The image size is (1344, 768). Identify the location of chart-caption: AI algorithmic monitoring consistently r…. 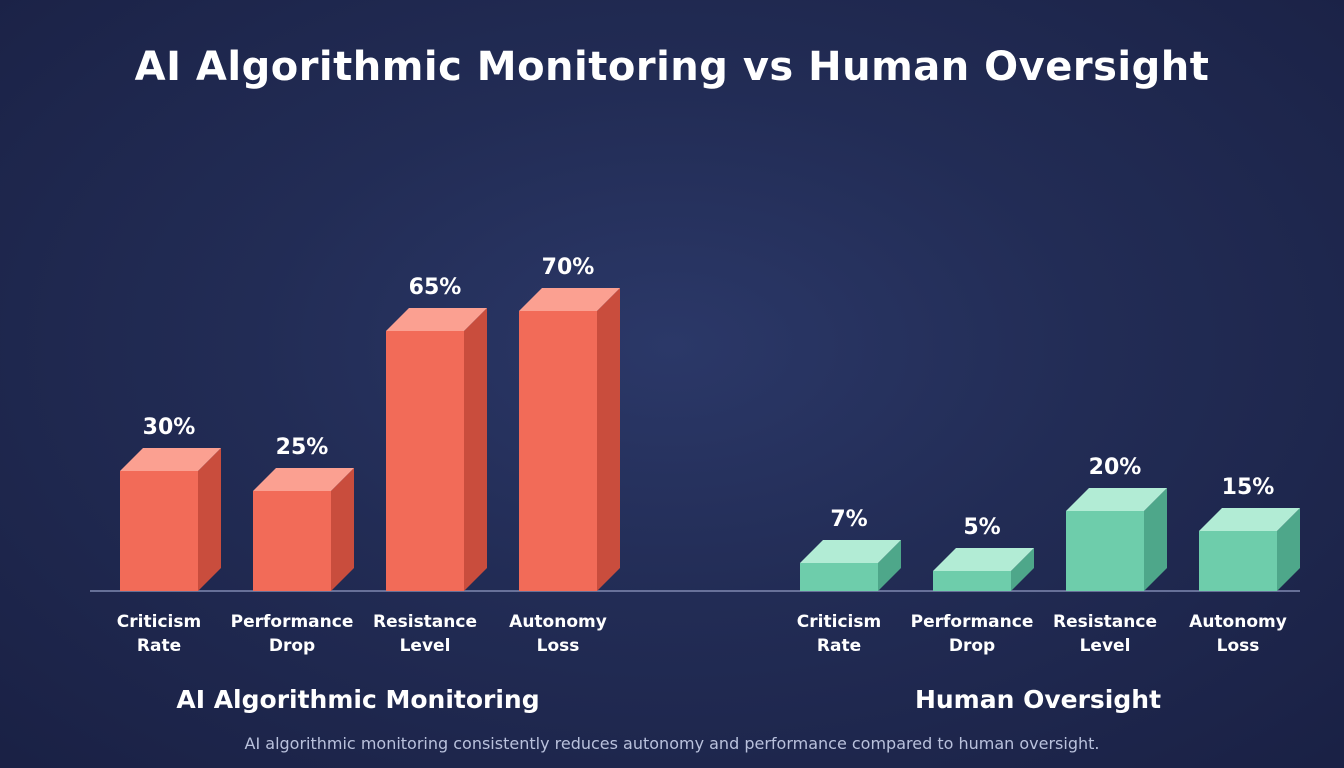
(672, 743).